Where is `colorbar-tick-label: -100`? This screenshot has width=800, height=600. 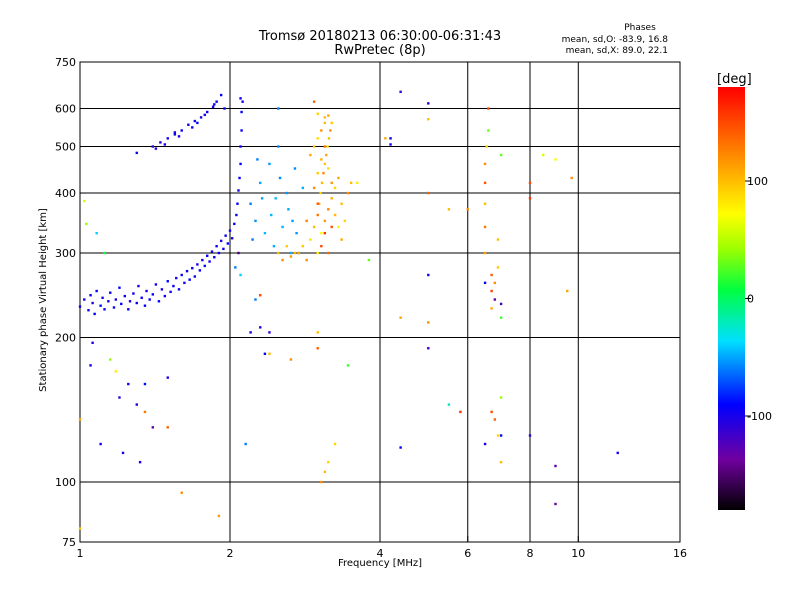 colorbar-tick-label: -100 is located at coordinates (759, 416).